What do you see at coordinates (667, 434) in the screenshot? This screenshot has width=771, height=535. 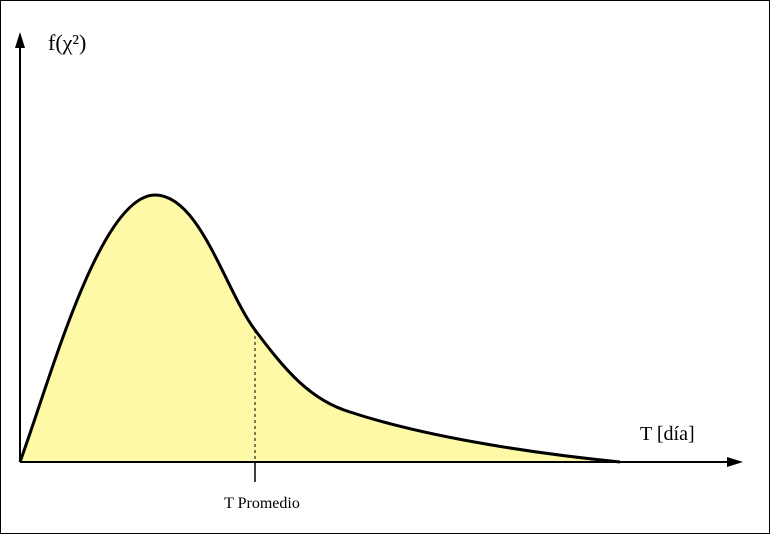 I see `x-axis-label: T [día]` at bounding box center [667, 434].